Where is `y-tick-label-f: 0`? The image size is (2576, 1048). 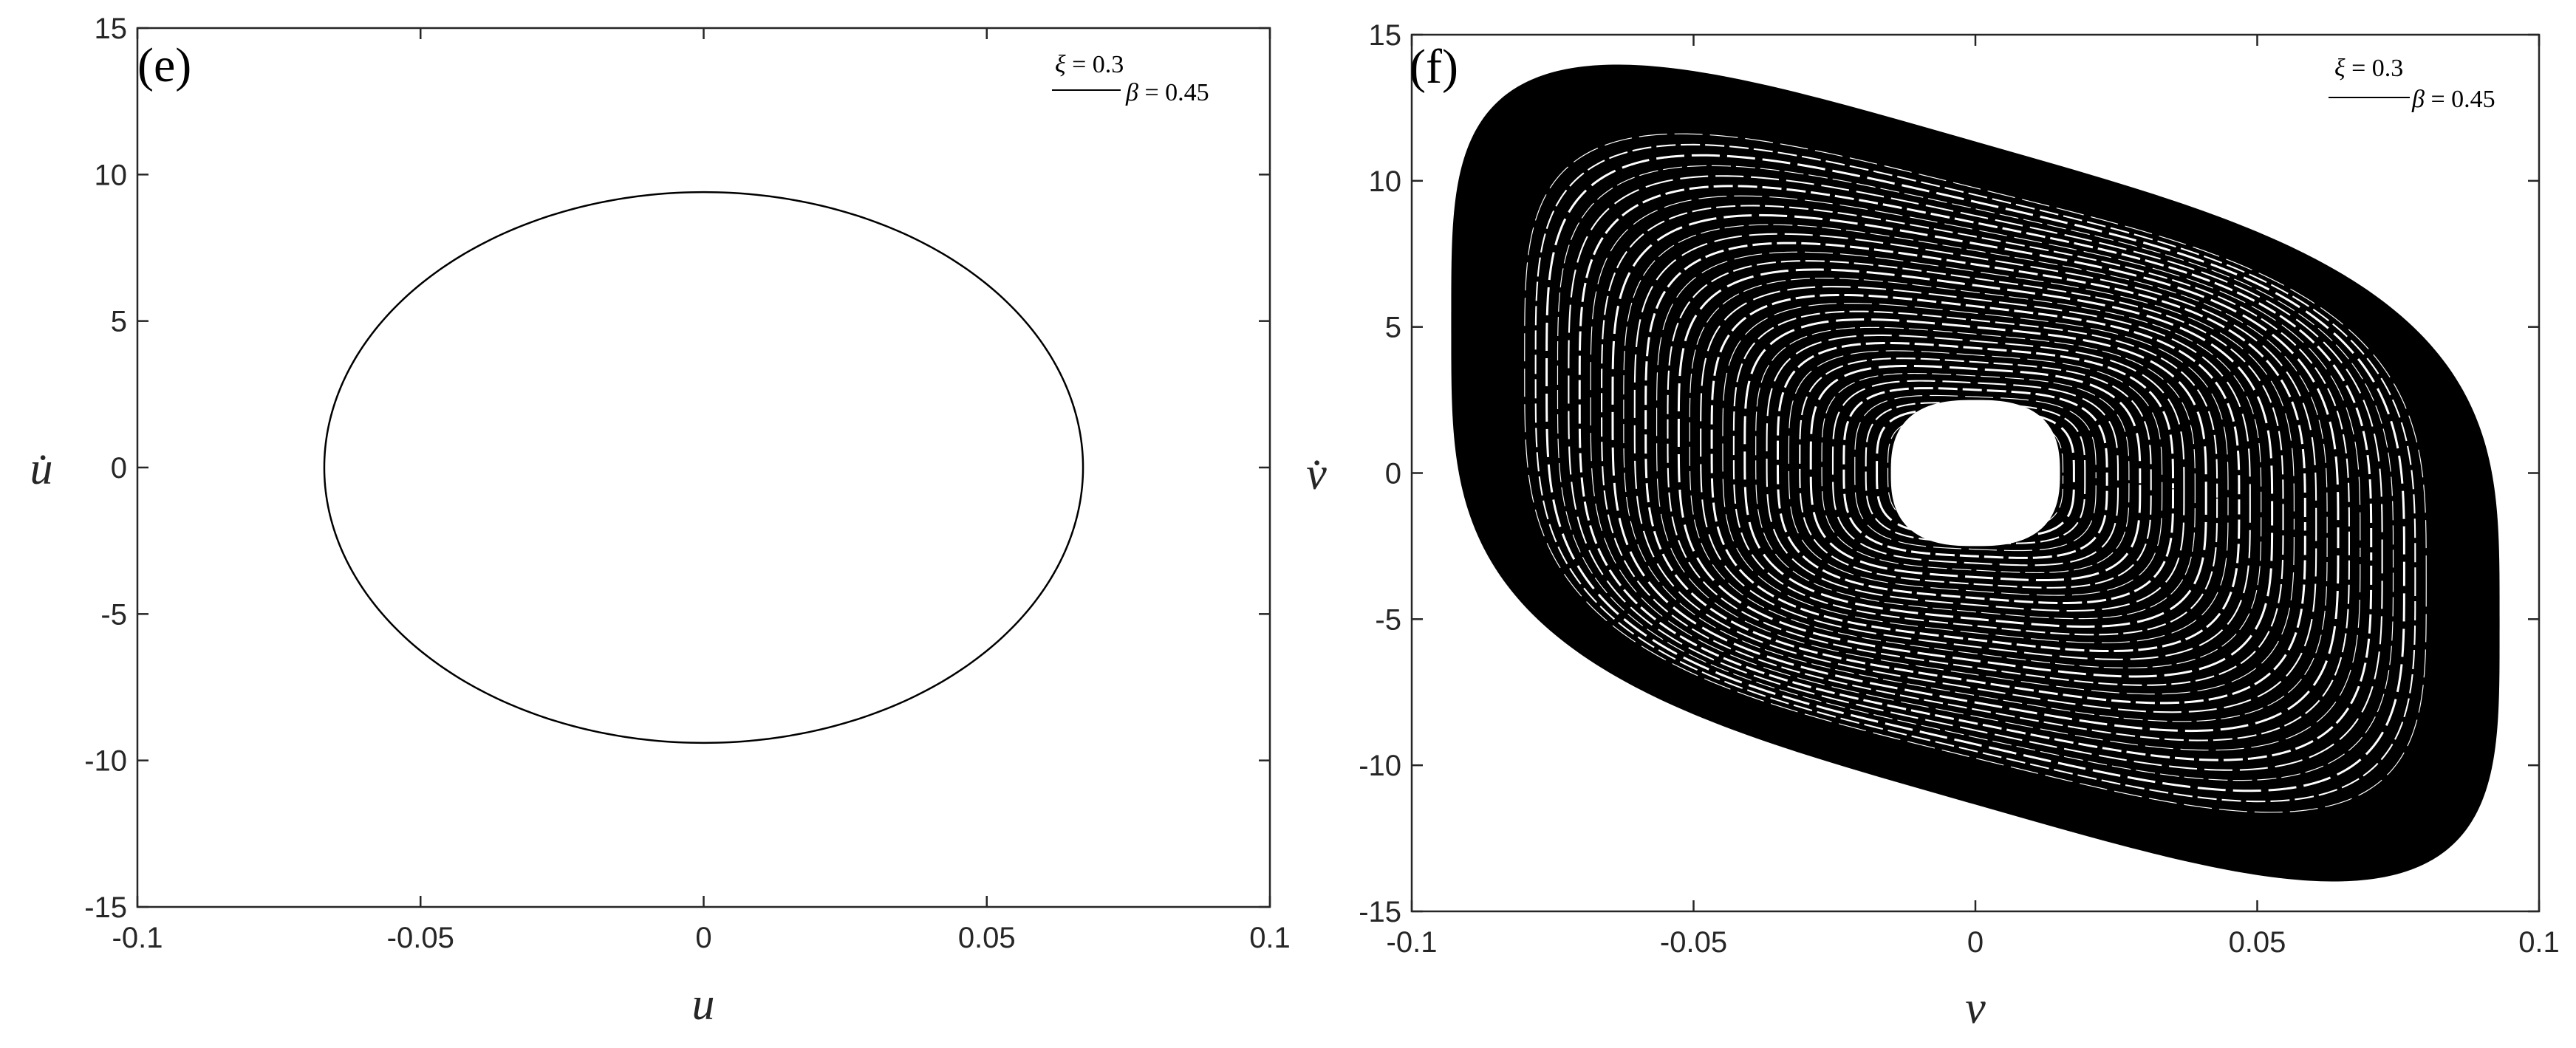
y-tick-label-f: 0 is located at coordinates (1393, 474).